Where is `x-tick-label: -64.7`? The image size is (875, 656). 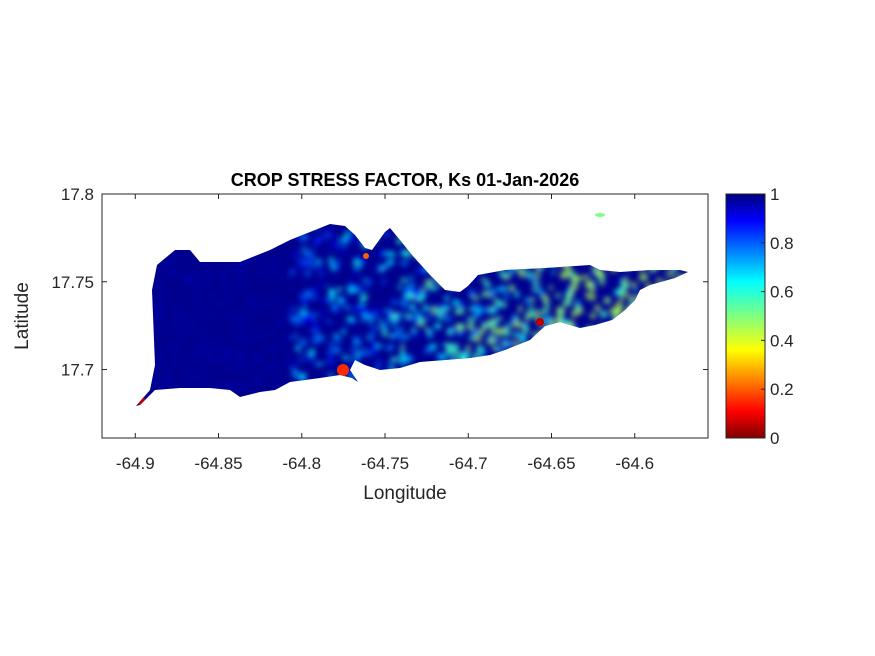
x-tick-label: -64.7 is located at coordinates (468, 463).